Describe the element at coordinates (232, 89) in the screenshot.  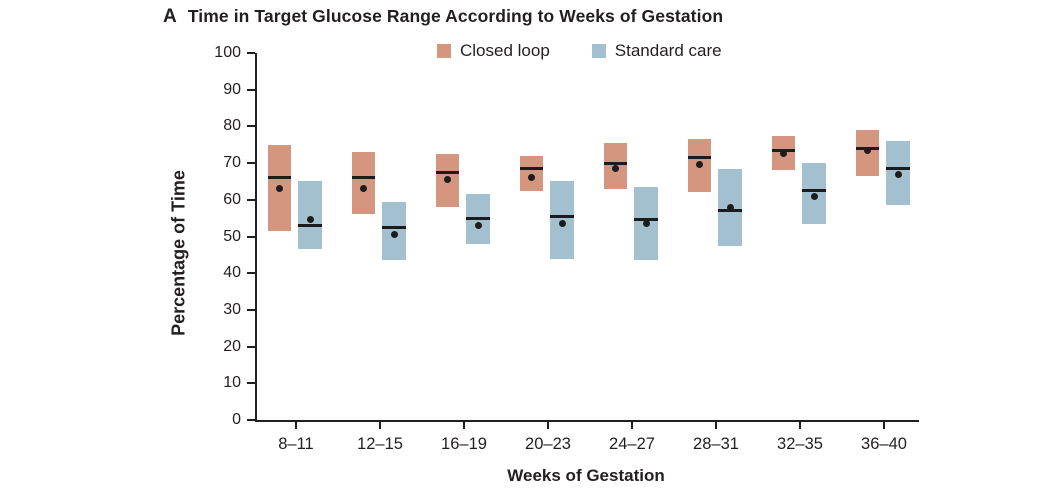
I see `y-tick-label: 90` at that location.